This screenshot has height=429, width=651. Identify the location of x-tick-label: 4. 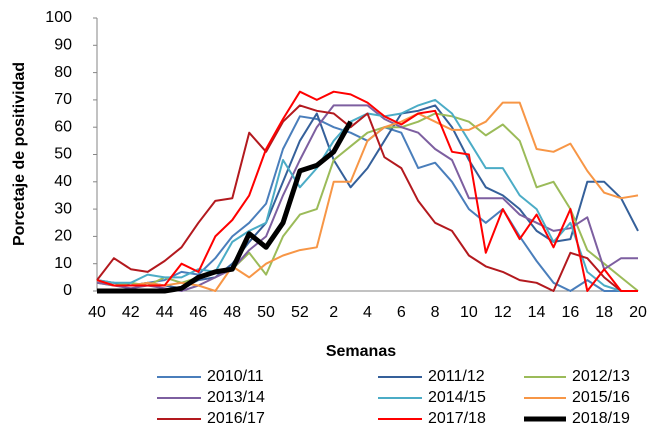
(367, 312).